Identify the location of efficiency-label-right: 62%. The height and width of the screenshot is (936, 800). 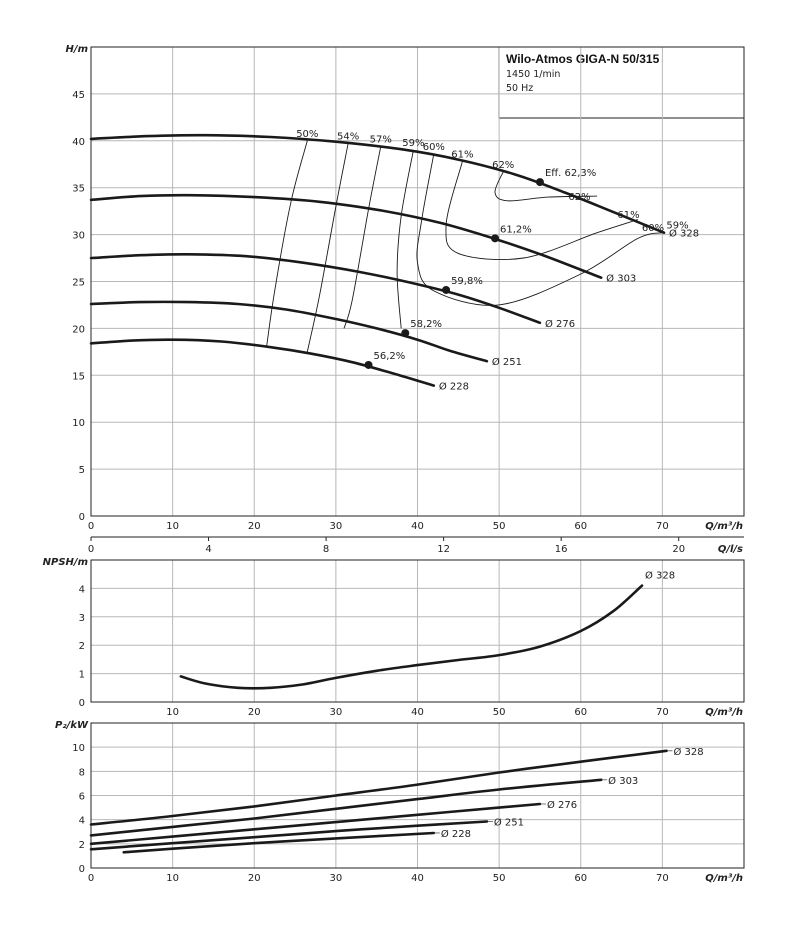
(579, 197).